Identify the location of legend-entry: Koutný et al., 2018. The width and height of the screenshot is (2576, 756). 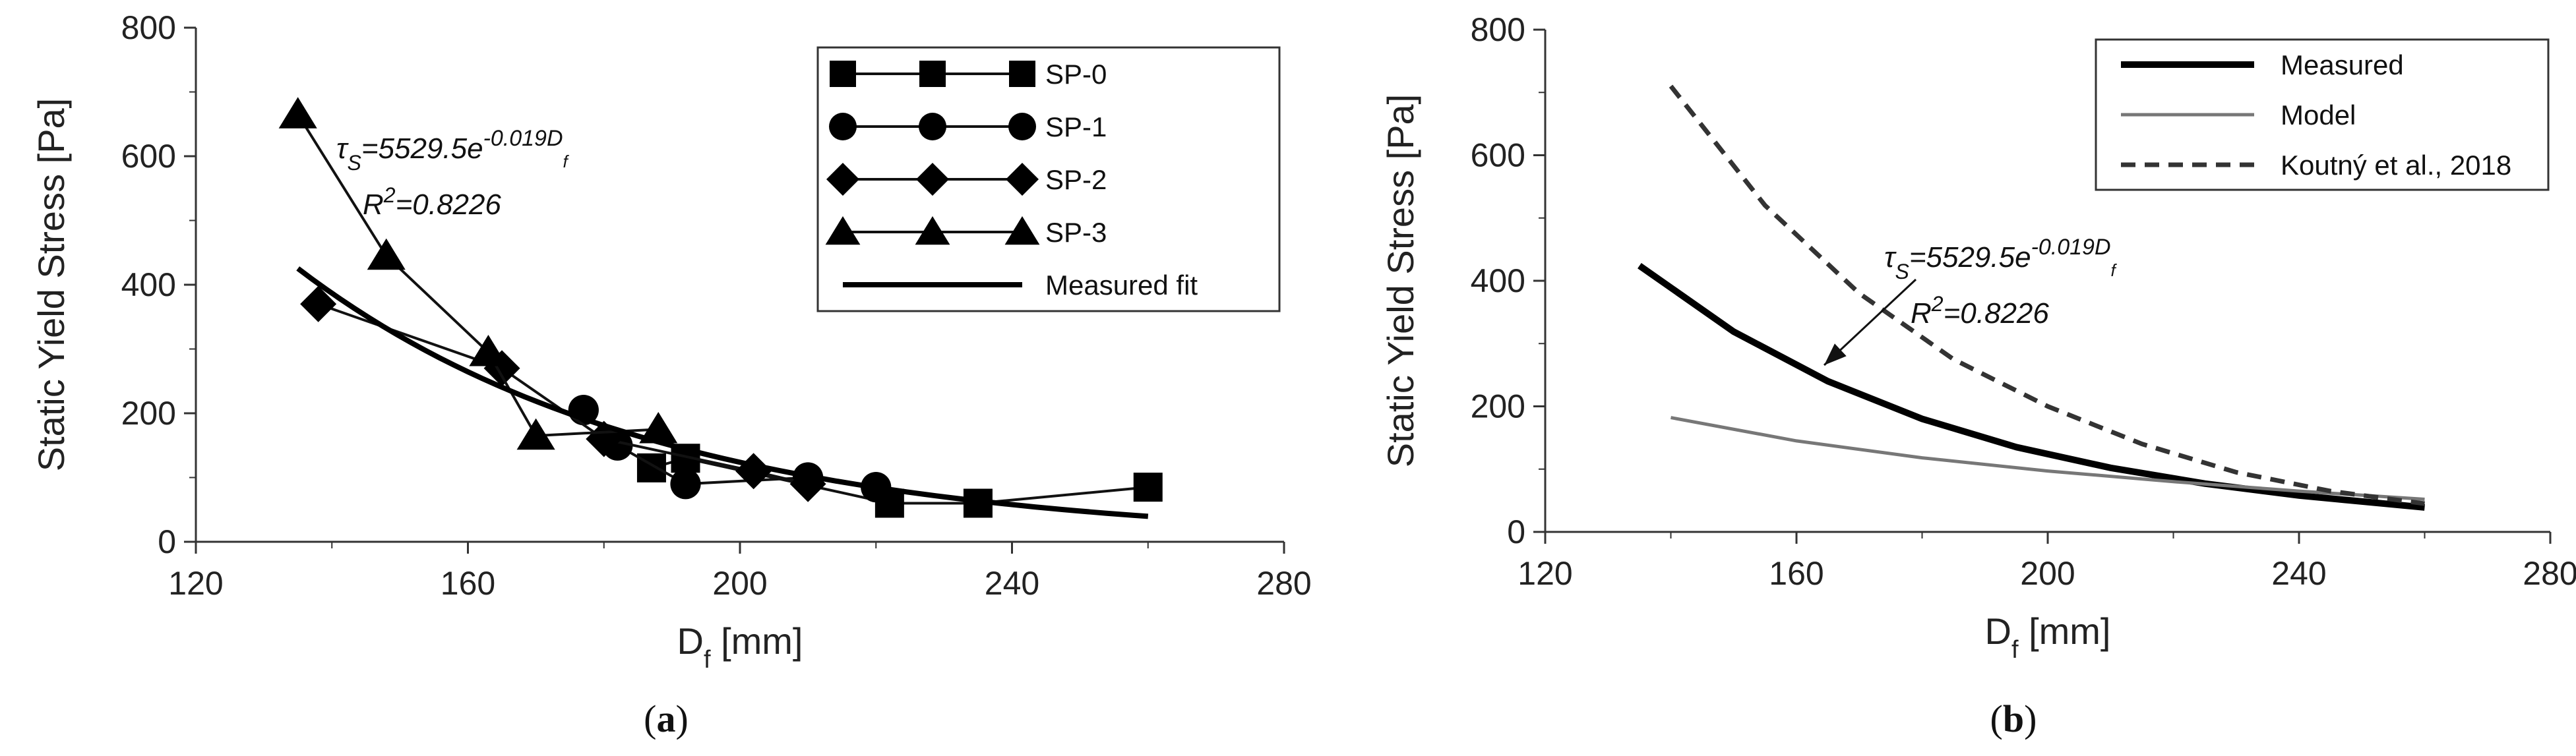
(2396, 165).